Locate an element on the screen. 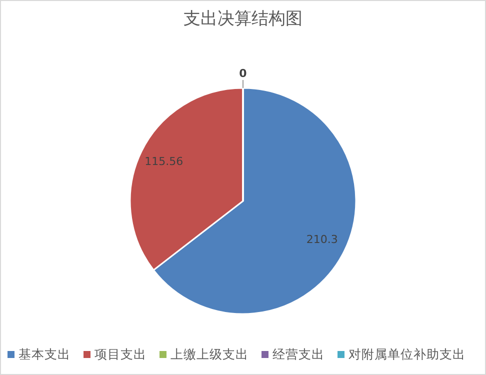 This screenshot has height=375, width=486. data-label: 210.3 is located at coordinates (322, 239).